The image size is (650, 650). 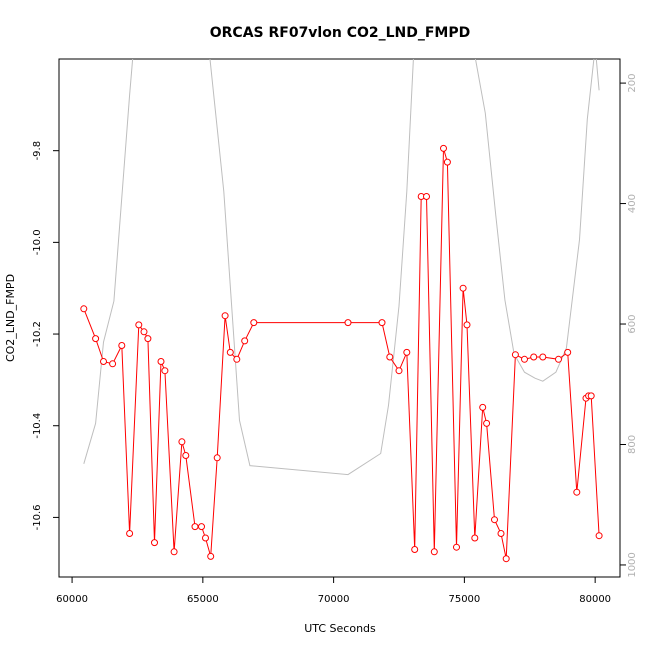 What do you see at coordinates (203, 599) in the screenshot?
I see `x-tick-label: 65000` at bounding box center [203, 599].